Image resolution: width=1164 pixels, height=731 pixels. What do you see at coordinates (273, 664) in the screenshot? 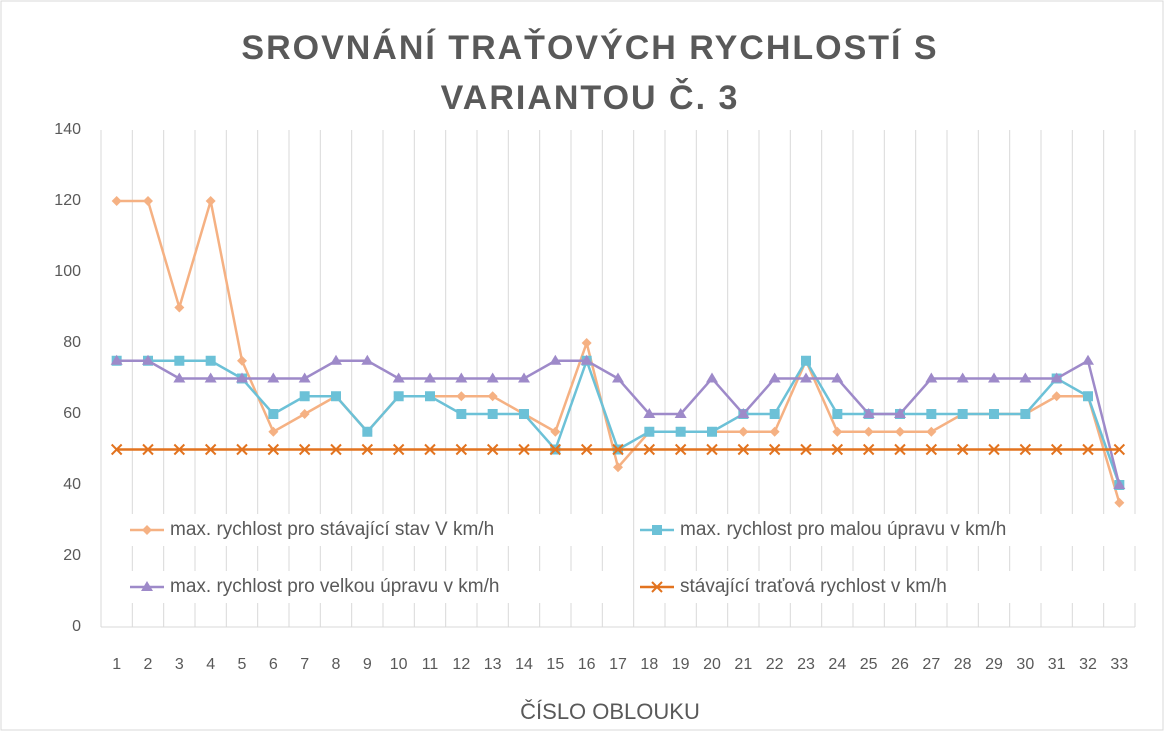
I see `x-tick-label: 6` at bounding box center [273, 664].